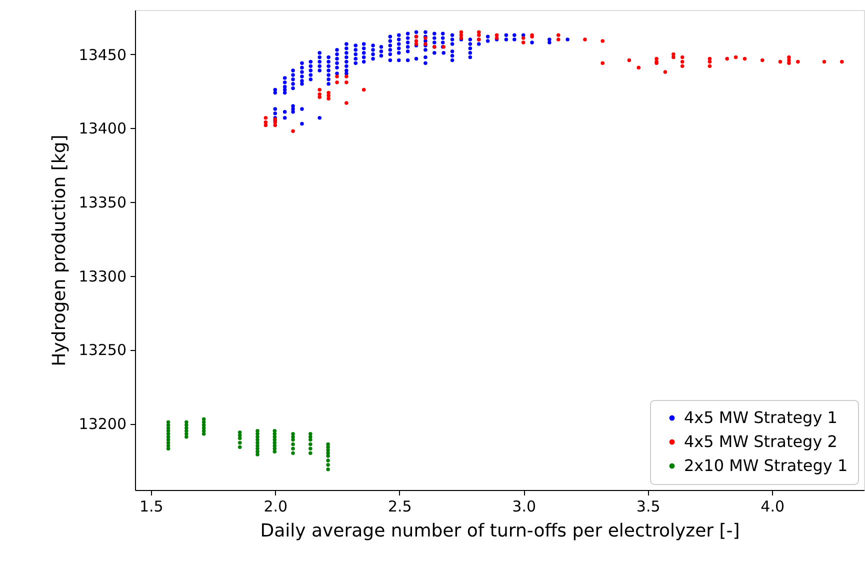  I want to click on legend-label: 4x5 MW Strategy 1, so click(761, 417).